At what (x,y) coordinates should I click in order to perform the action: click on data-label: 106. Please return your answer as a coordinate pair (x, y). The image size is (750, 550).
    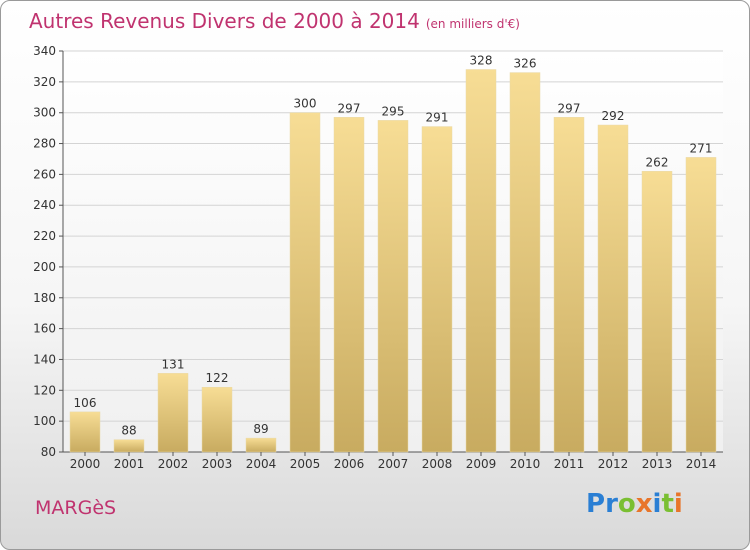
    Looking at the image, I should click on (85, 403).